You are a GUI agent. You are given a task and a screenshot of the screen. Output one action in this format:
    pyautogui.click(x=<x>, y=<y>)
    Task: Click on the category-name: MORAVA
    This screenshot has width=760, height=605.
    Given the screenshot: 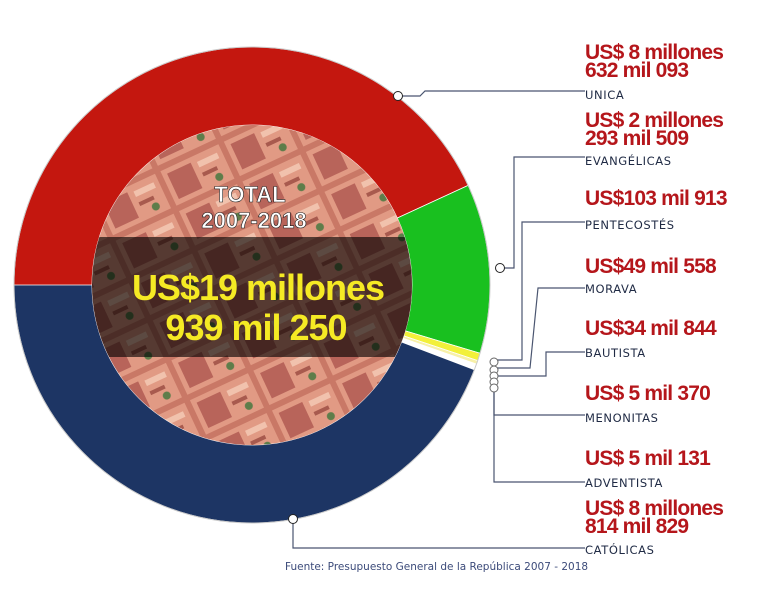 What is the action you would take?
    pyautogui.click(x=611, y=289)
    